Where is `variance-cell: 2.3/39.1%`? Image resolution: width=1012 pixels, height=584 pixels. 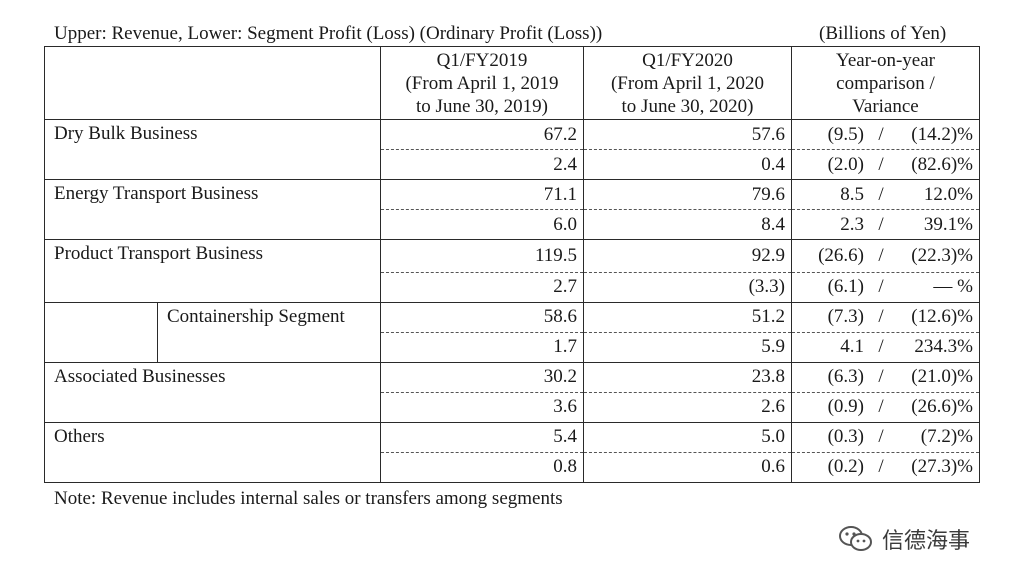 variance-cell: 2.3/39.1% is located at coordinates (885, 224).